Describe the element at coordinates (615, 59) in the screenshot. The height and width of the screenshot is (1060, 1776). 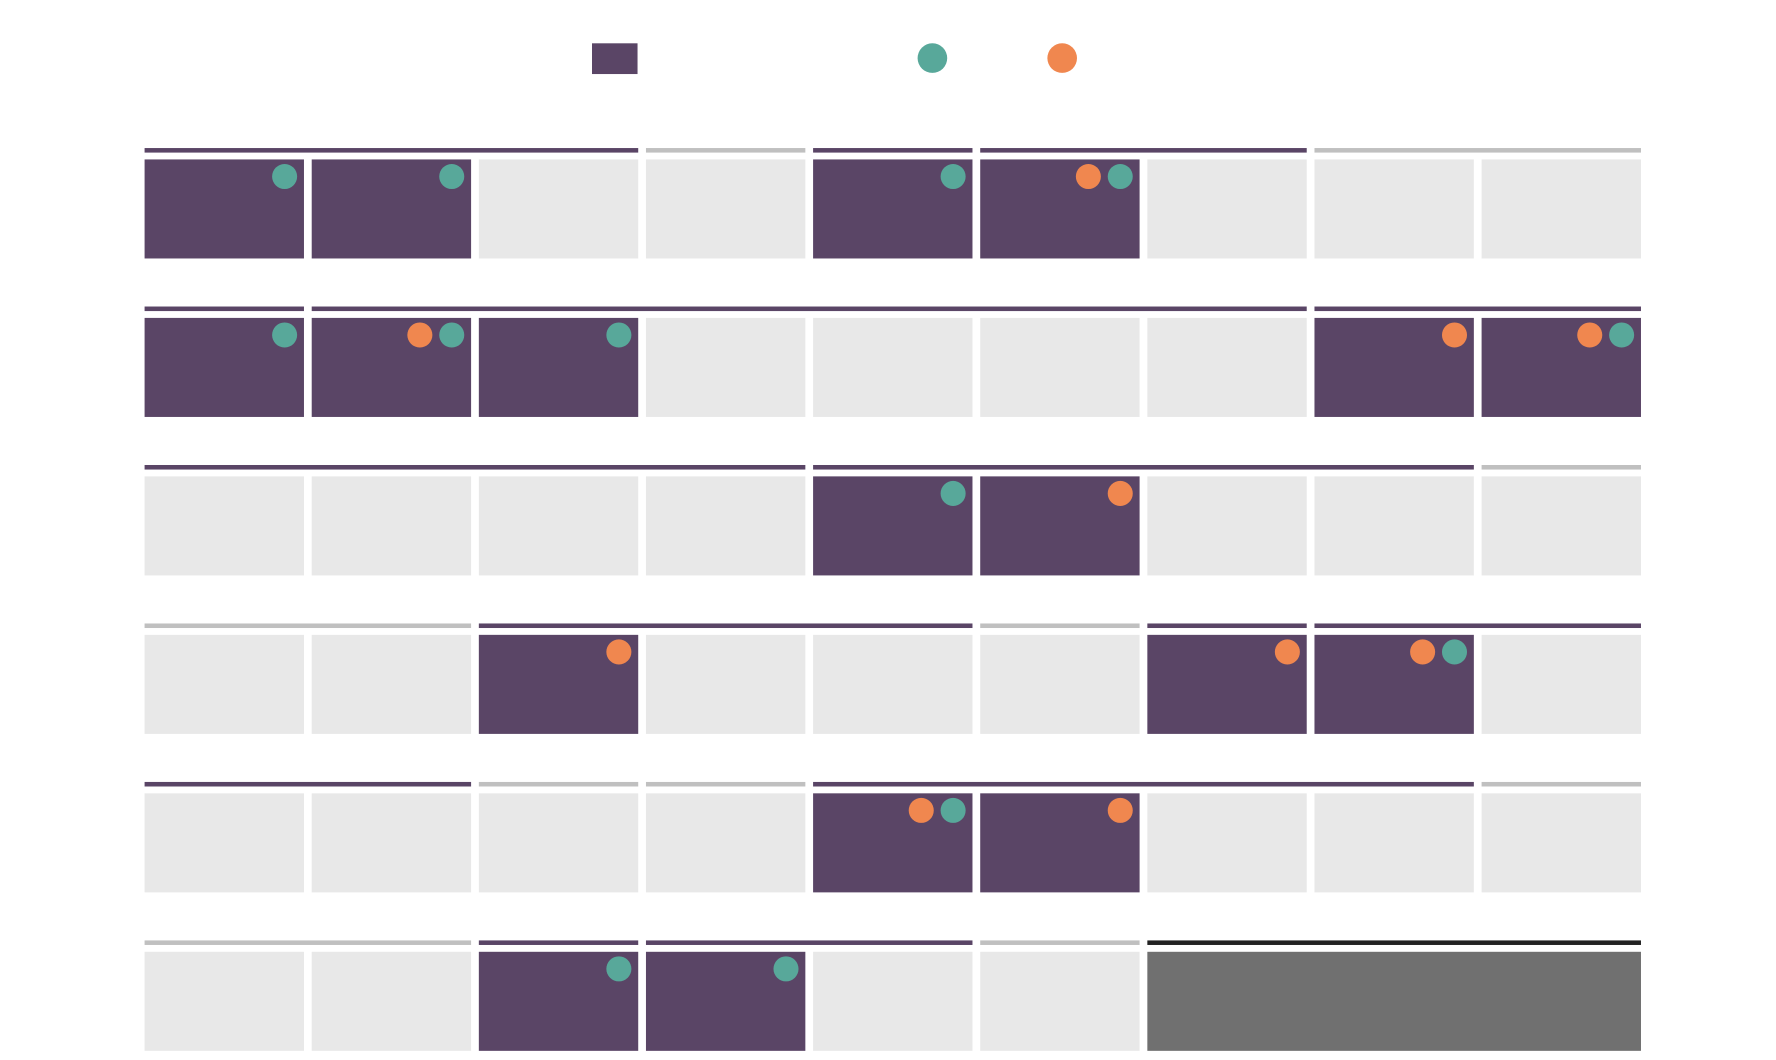
I see `legend-swatch` at that location.